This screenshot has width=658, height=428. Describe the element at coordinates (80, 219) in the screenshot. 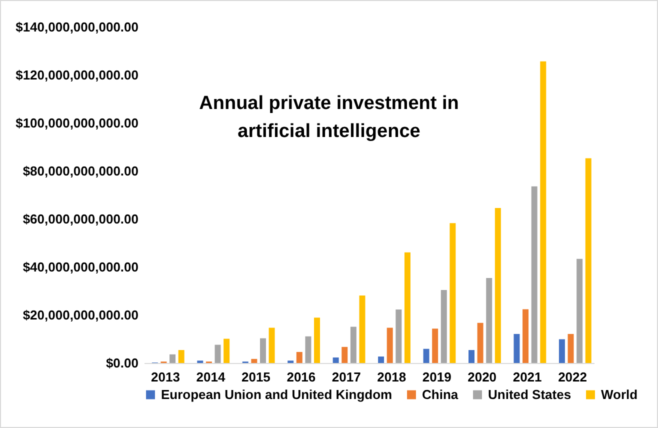

I see `y-tick-label: $60,000,000,000.00` at that location.